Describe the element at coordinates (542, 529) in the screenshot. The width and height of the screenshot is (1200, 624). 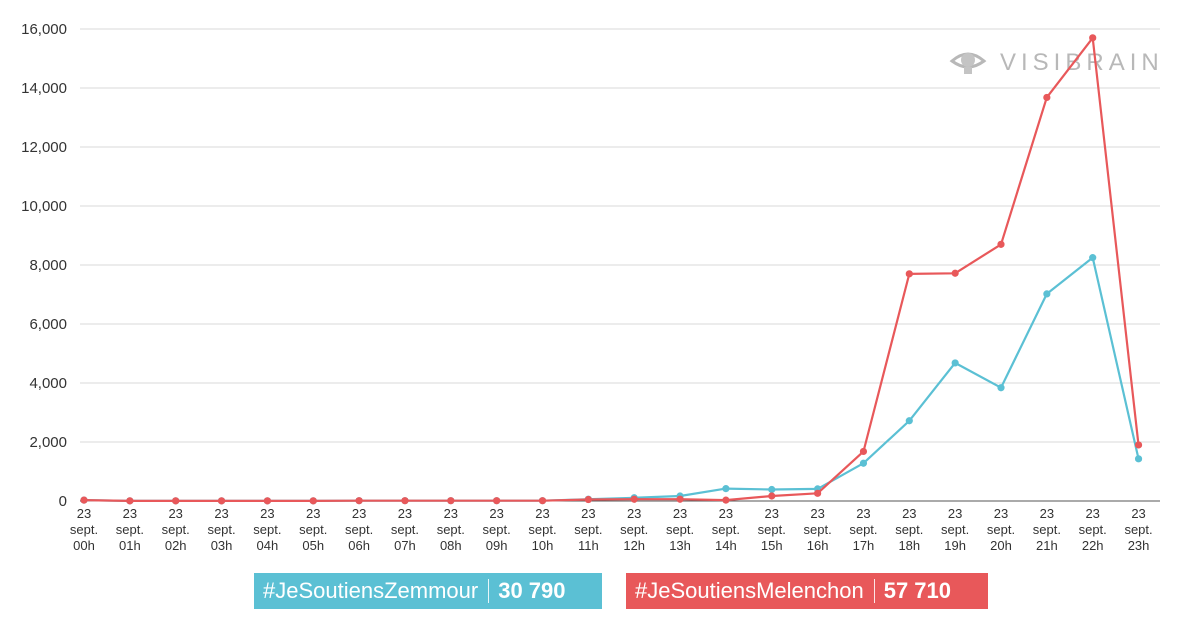
I see `x-tick-label: 23 sept. 10h` at that location.